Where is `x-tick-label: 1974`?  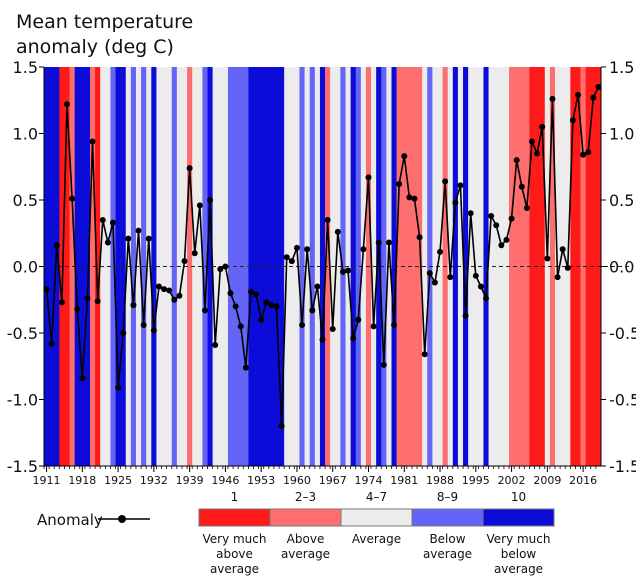
x-tick-label: 1974 is located at coordinates (368, 480).